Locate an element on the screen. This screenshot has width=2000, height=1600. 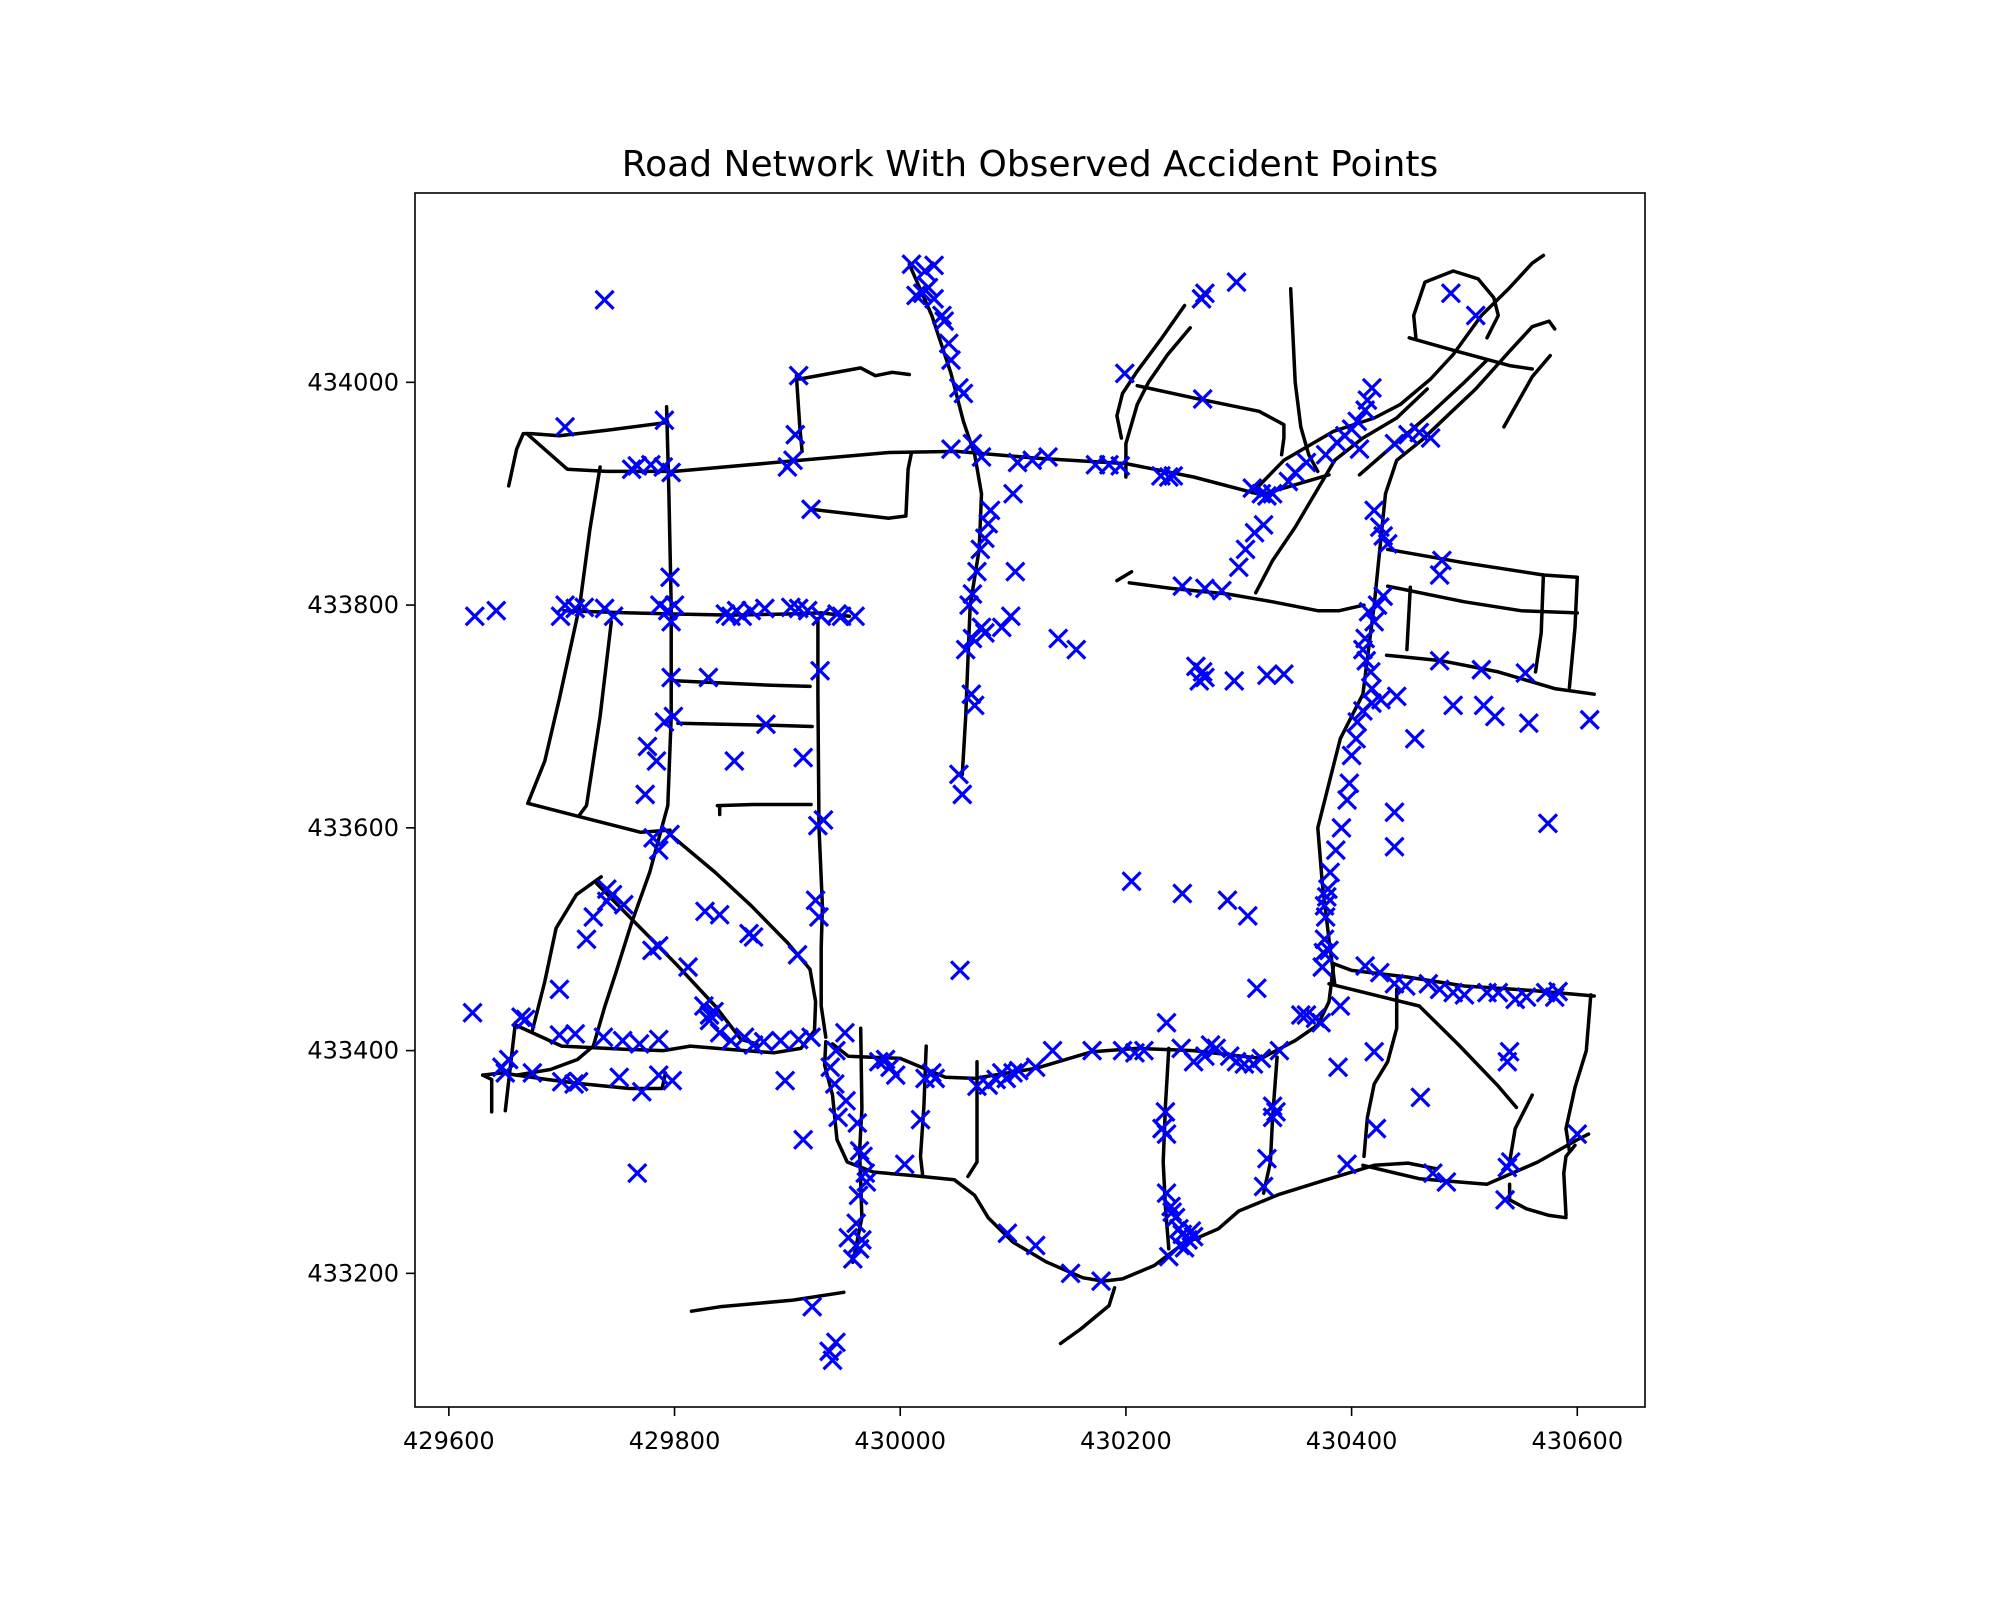
y-tick-label: 433800 is located at coordinates (353, 605).